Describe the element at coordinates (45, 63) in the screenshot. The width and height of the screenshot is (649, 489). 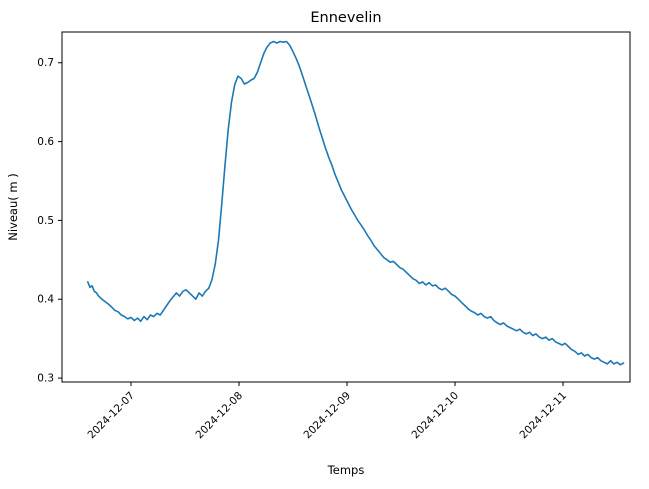
I see `y-tick-label: 0.7` at that location.